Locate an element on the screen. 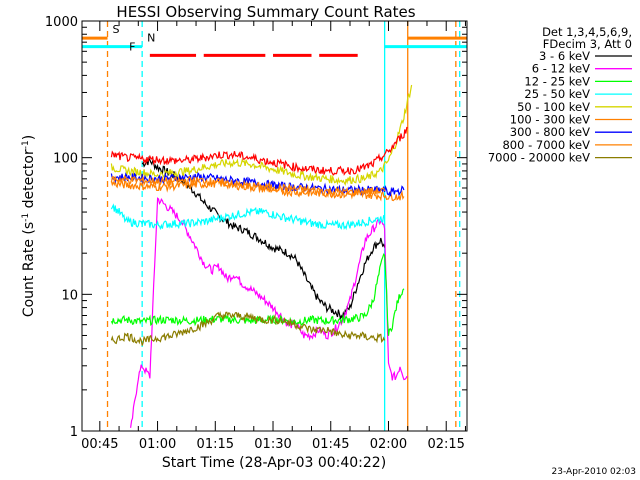 The width and height of the screenshot is (640, 480). legend-label-2: 12 - 25 keV is located at coordinates (557, 81).